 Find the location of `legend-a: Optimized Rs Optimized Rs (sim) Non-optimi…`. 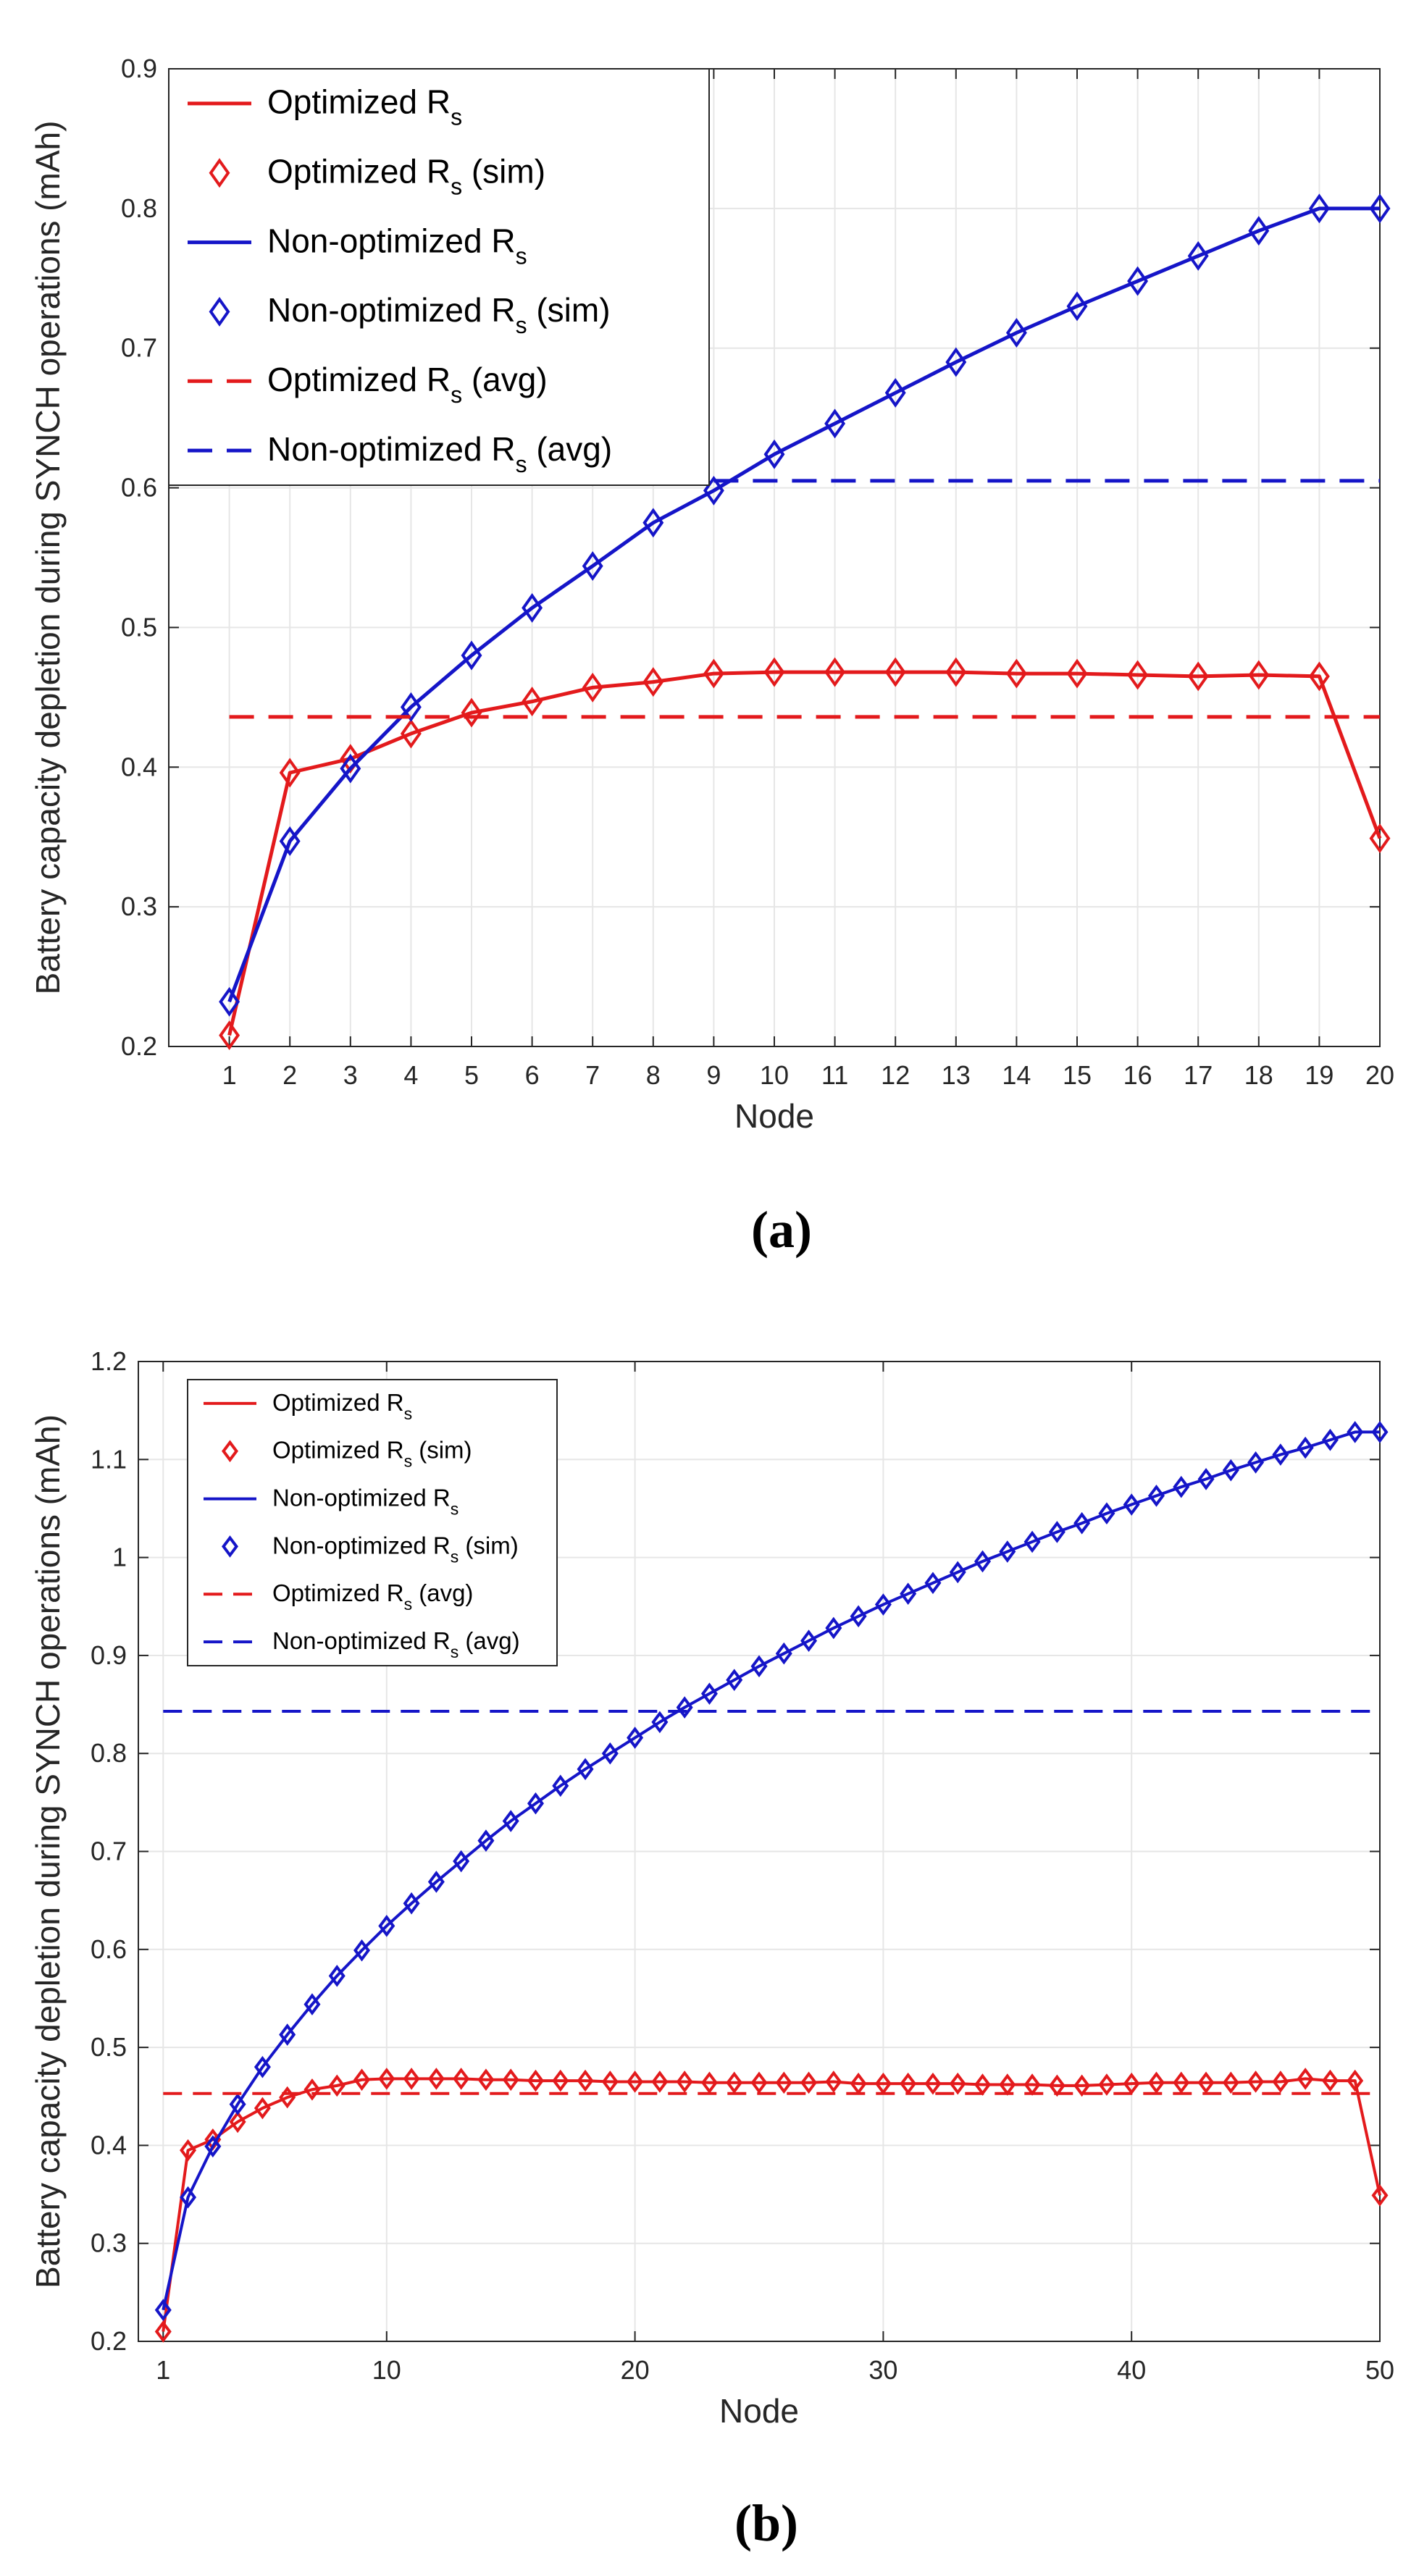

legend-a: Optimized Rs Optimized Rs (sim) Non-optimi… is located at coordinates (439, 277).